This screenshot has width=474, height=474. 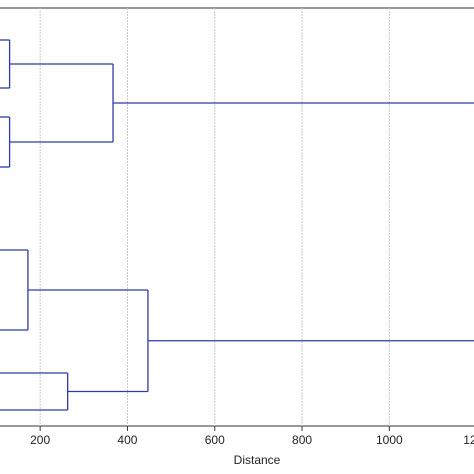 What do you see at coordinates (40, 440) in the screenshot?
I see `x-tick-label: 200` at bounding box center [40, 440].